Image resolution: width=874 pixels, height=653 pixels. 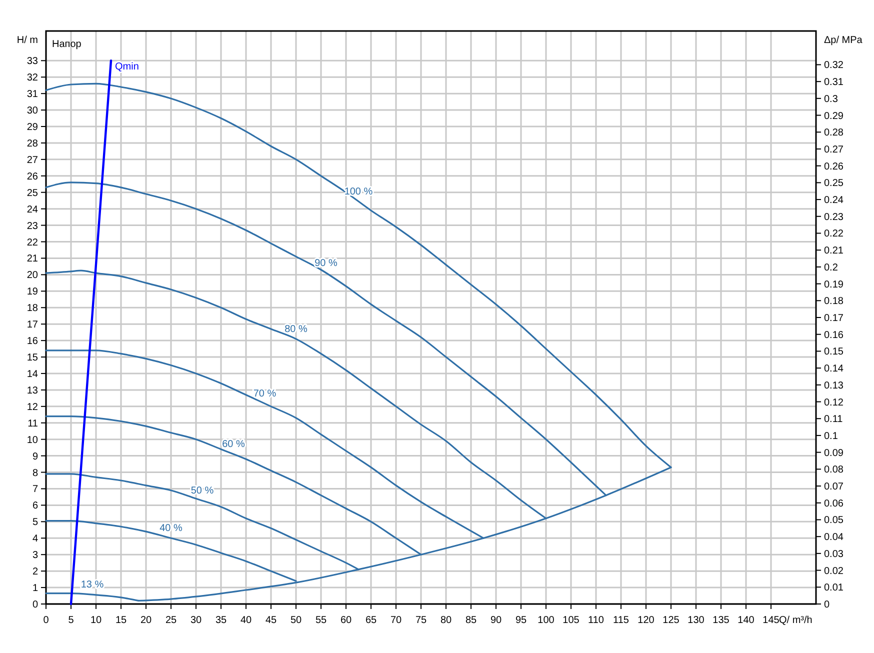 What do you see at coordinates (121, 620) in the screenshot?
I see `x-tick-label: 15` at bounding box center [121, 620].